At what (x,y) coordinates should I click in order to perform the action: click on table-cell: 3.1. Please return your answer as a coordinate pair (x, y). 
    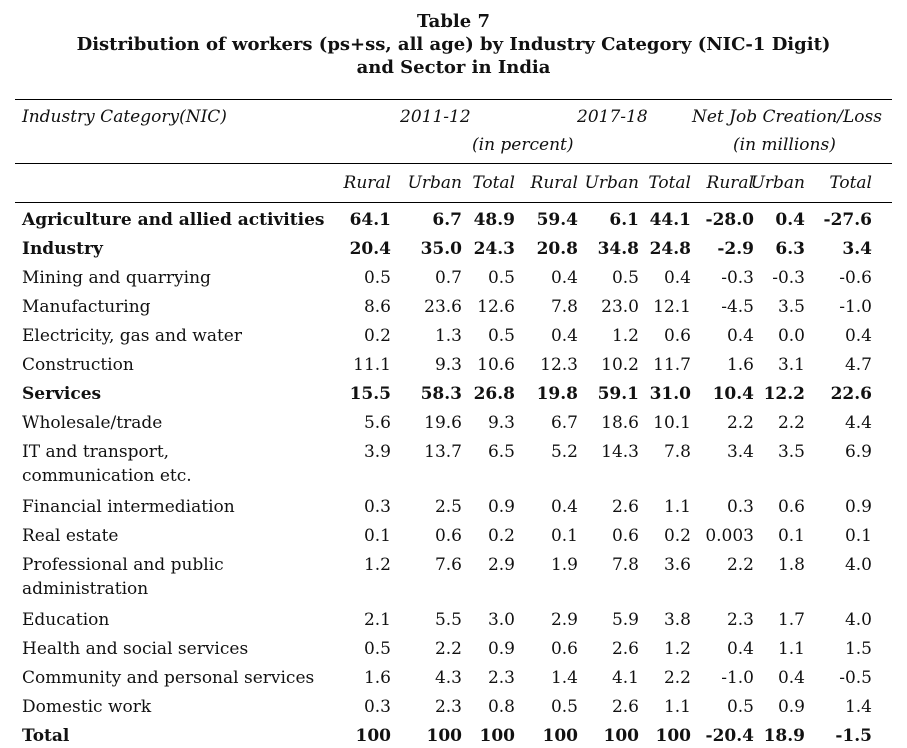
    Looking at the image, I should click on (791, 365).